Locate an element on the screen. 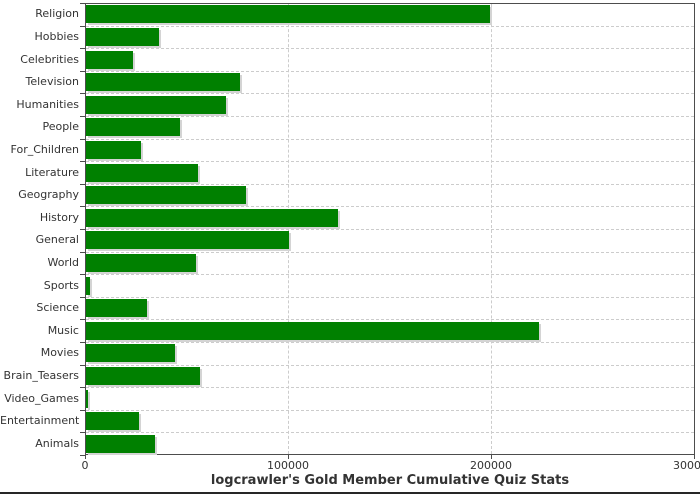 Image resolution: width=700 pixels, height=500 pixels. bar-animals is located at coordinates (120, 444).